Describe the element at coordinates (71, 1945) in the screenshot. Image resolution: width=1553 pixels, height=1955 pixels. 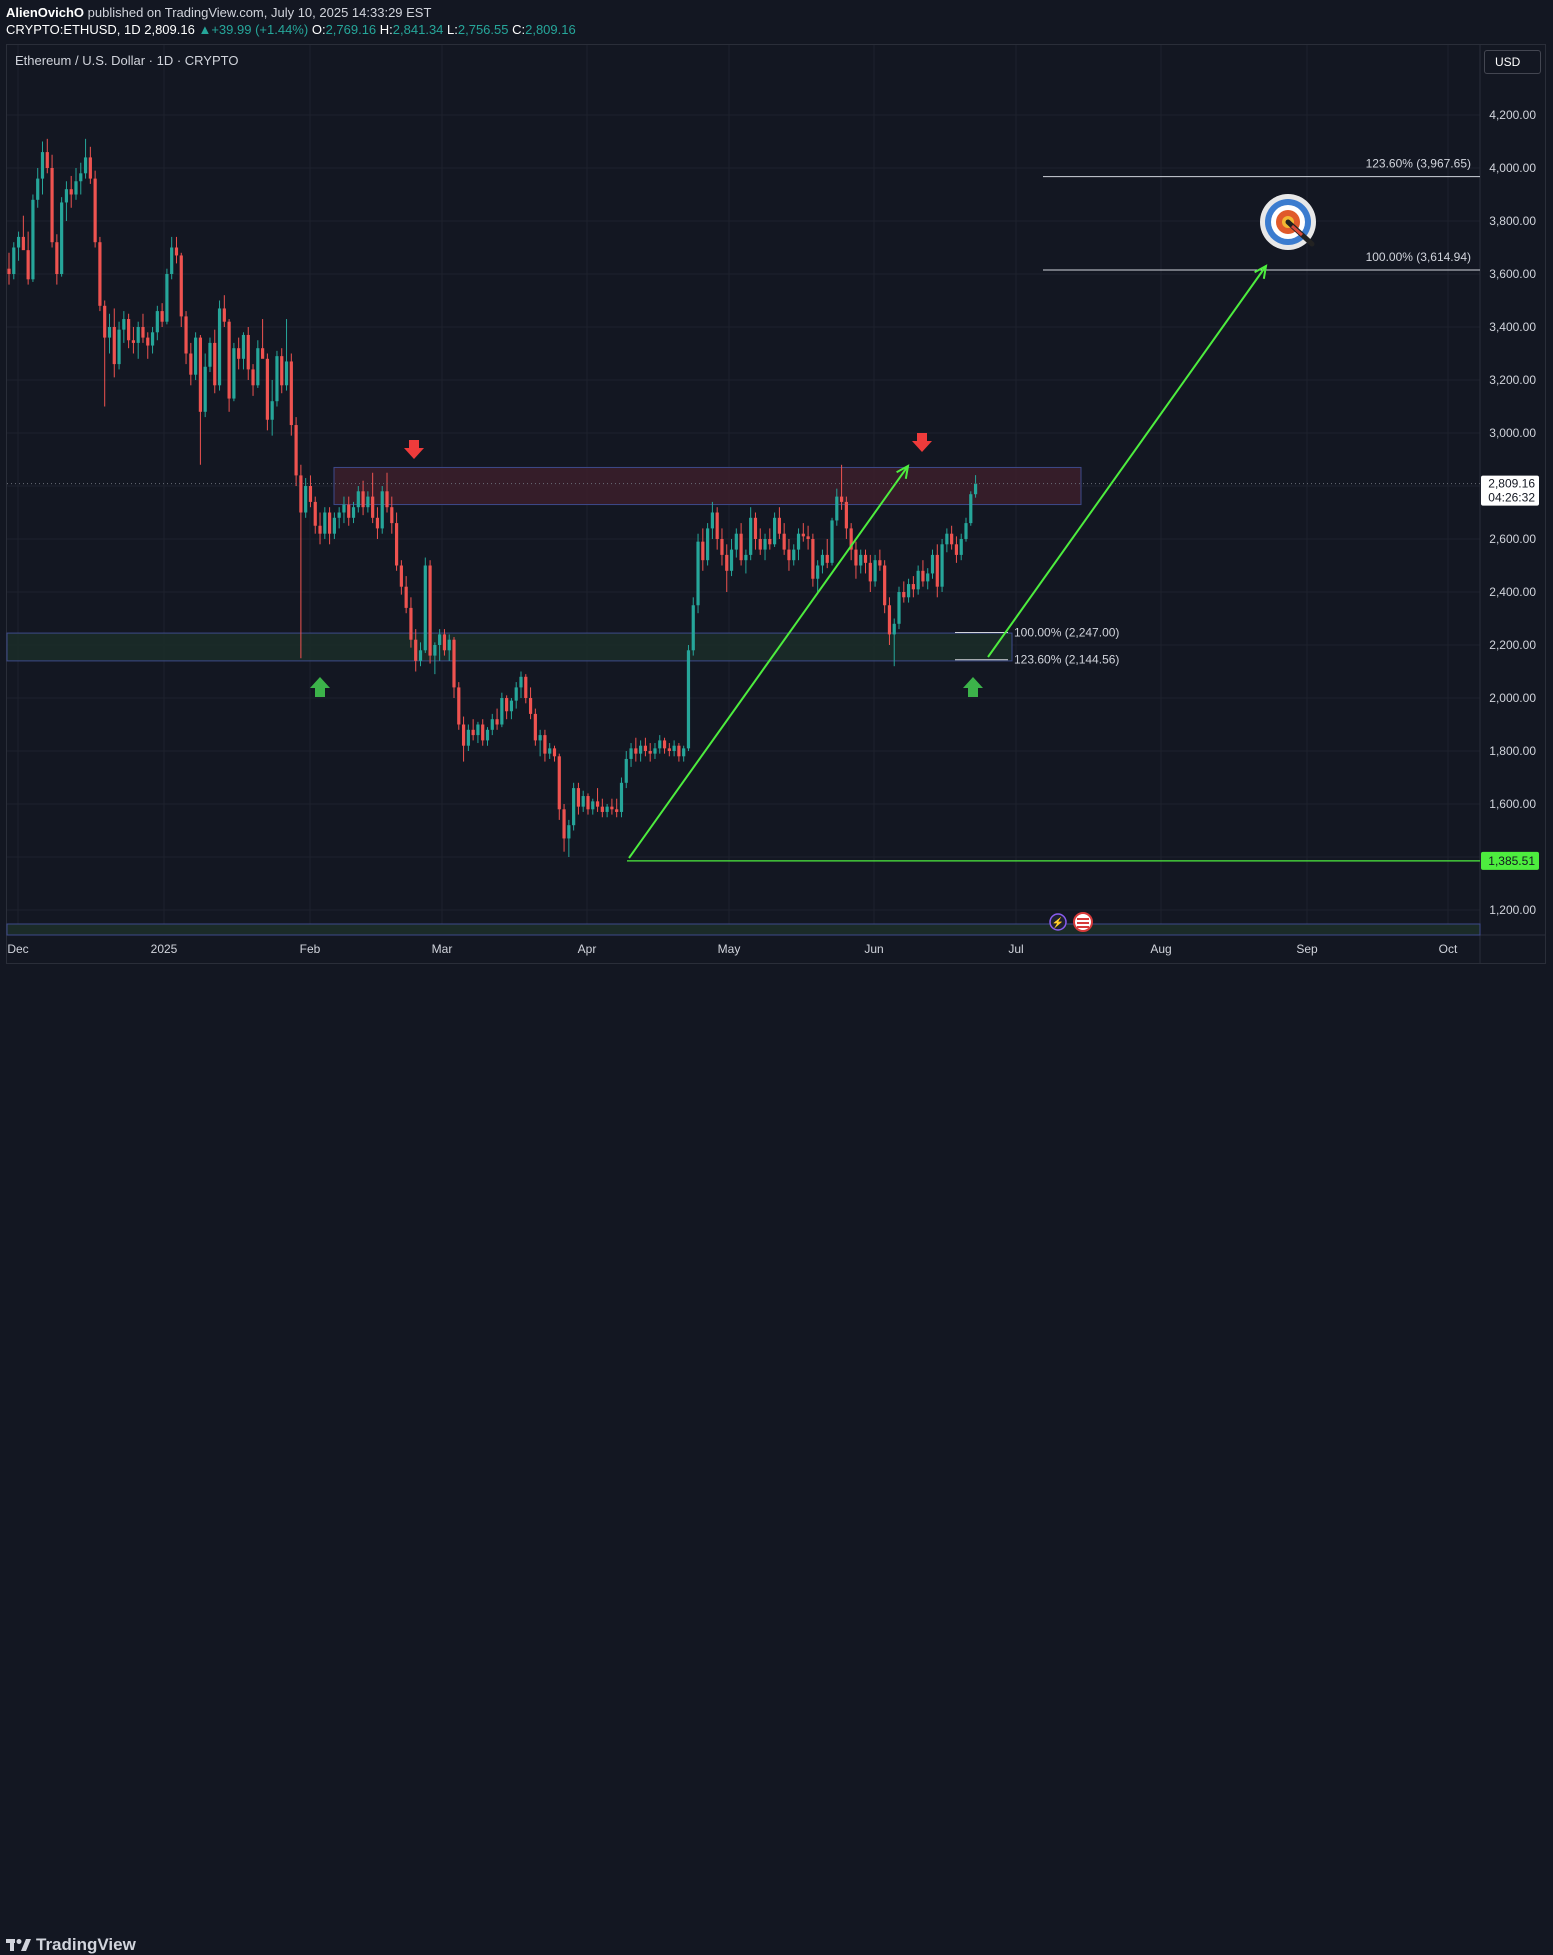
I see `tradingview-logo: TradingView` at that location.